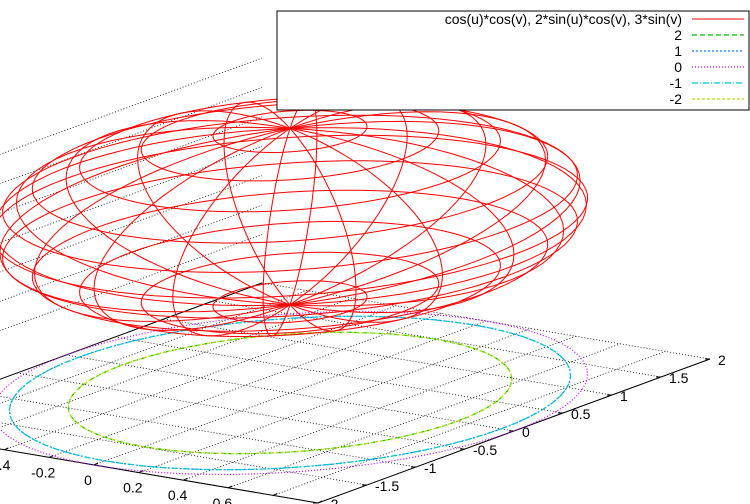 Image resolution: width=750 pixels, height=504 pixels. I want to click on y-tick-label-3: -0.5, so click(485, 450).